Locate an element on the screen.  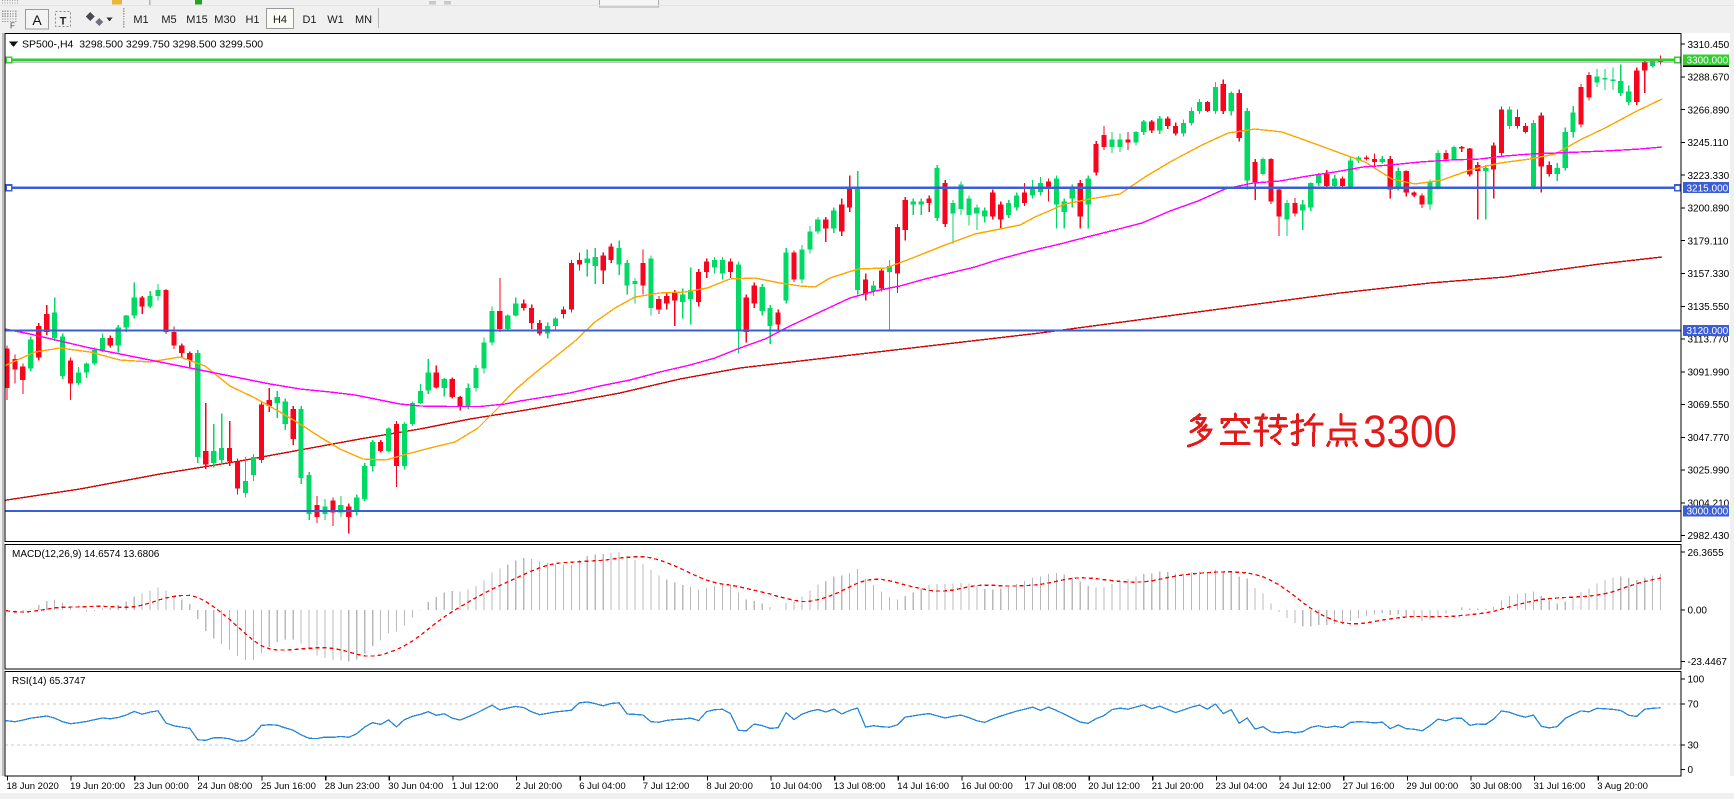
svg-text: -23.4467 is located at coordinates (1708, 662).